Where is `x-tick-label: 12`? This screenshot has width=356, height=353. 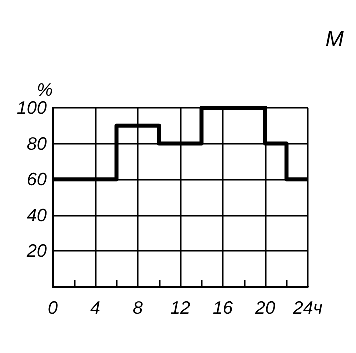 x-tick-label: 12 is located at coordinates (180, 308).